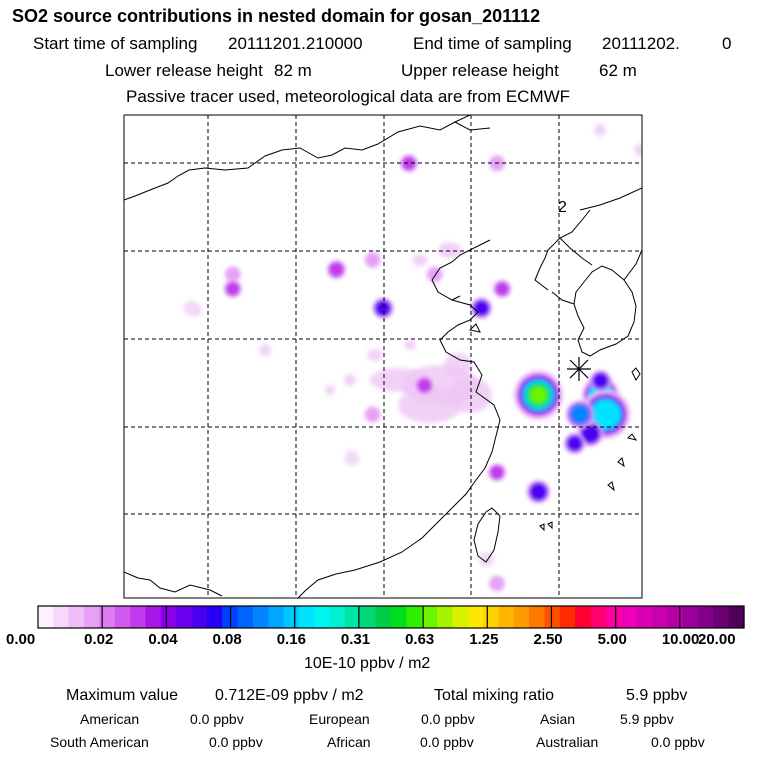  What do you see at coordinates (163, 639) in the screenshot?
I see `colorbar-tick-label: 0.04` at bounding box center [163, 639].